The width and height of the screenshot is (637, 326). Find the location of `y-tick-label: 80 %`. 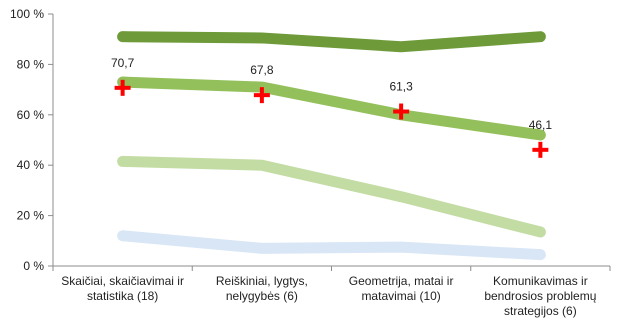

y-tick-label: 80 % is located at coordinates (31, 64).